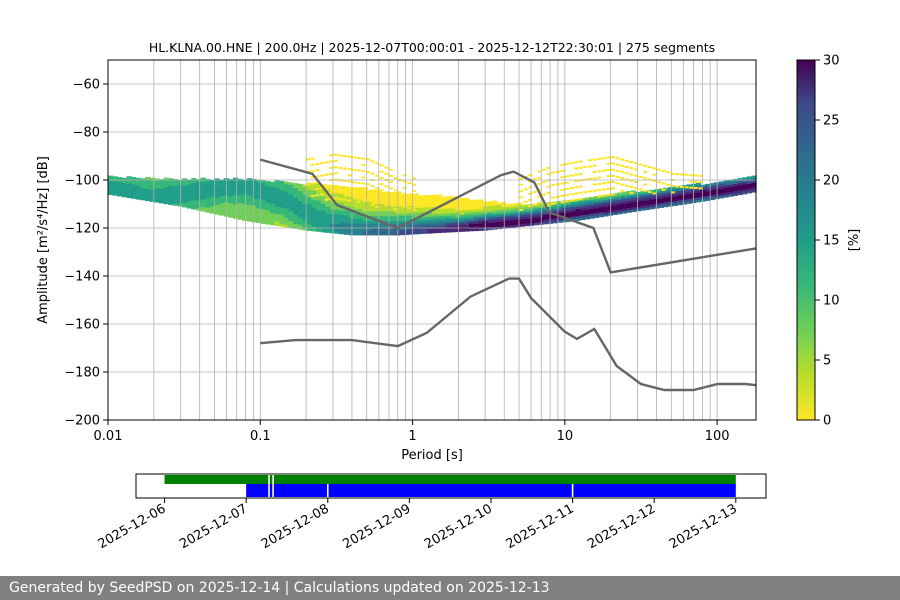 This screenshot has height=600, width=900. I want to click on y-tick-label: −100, so click(82, 181).